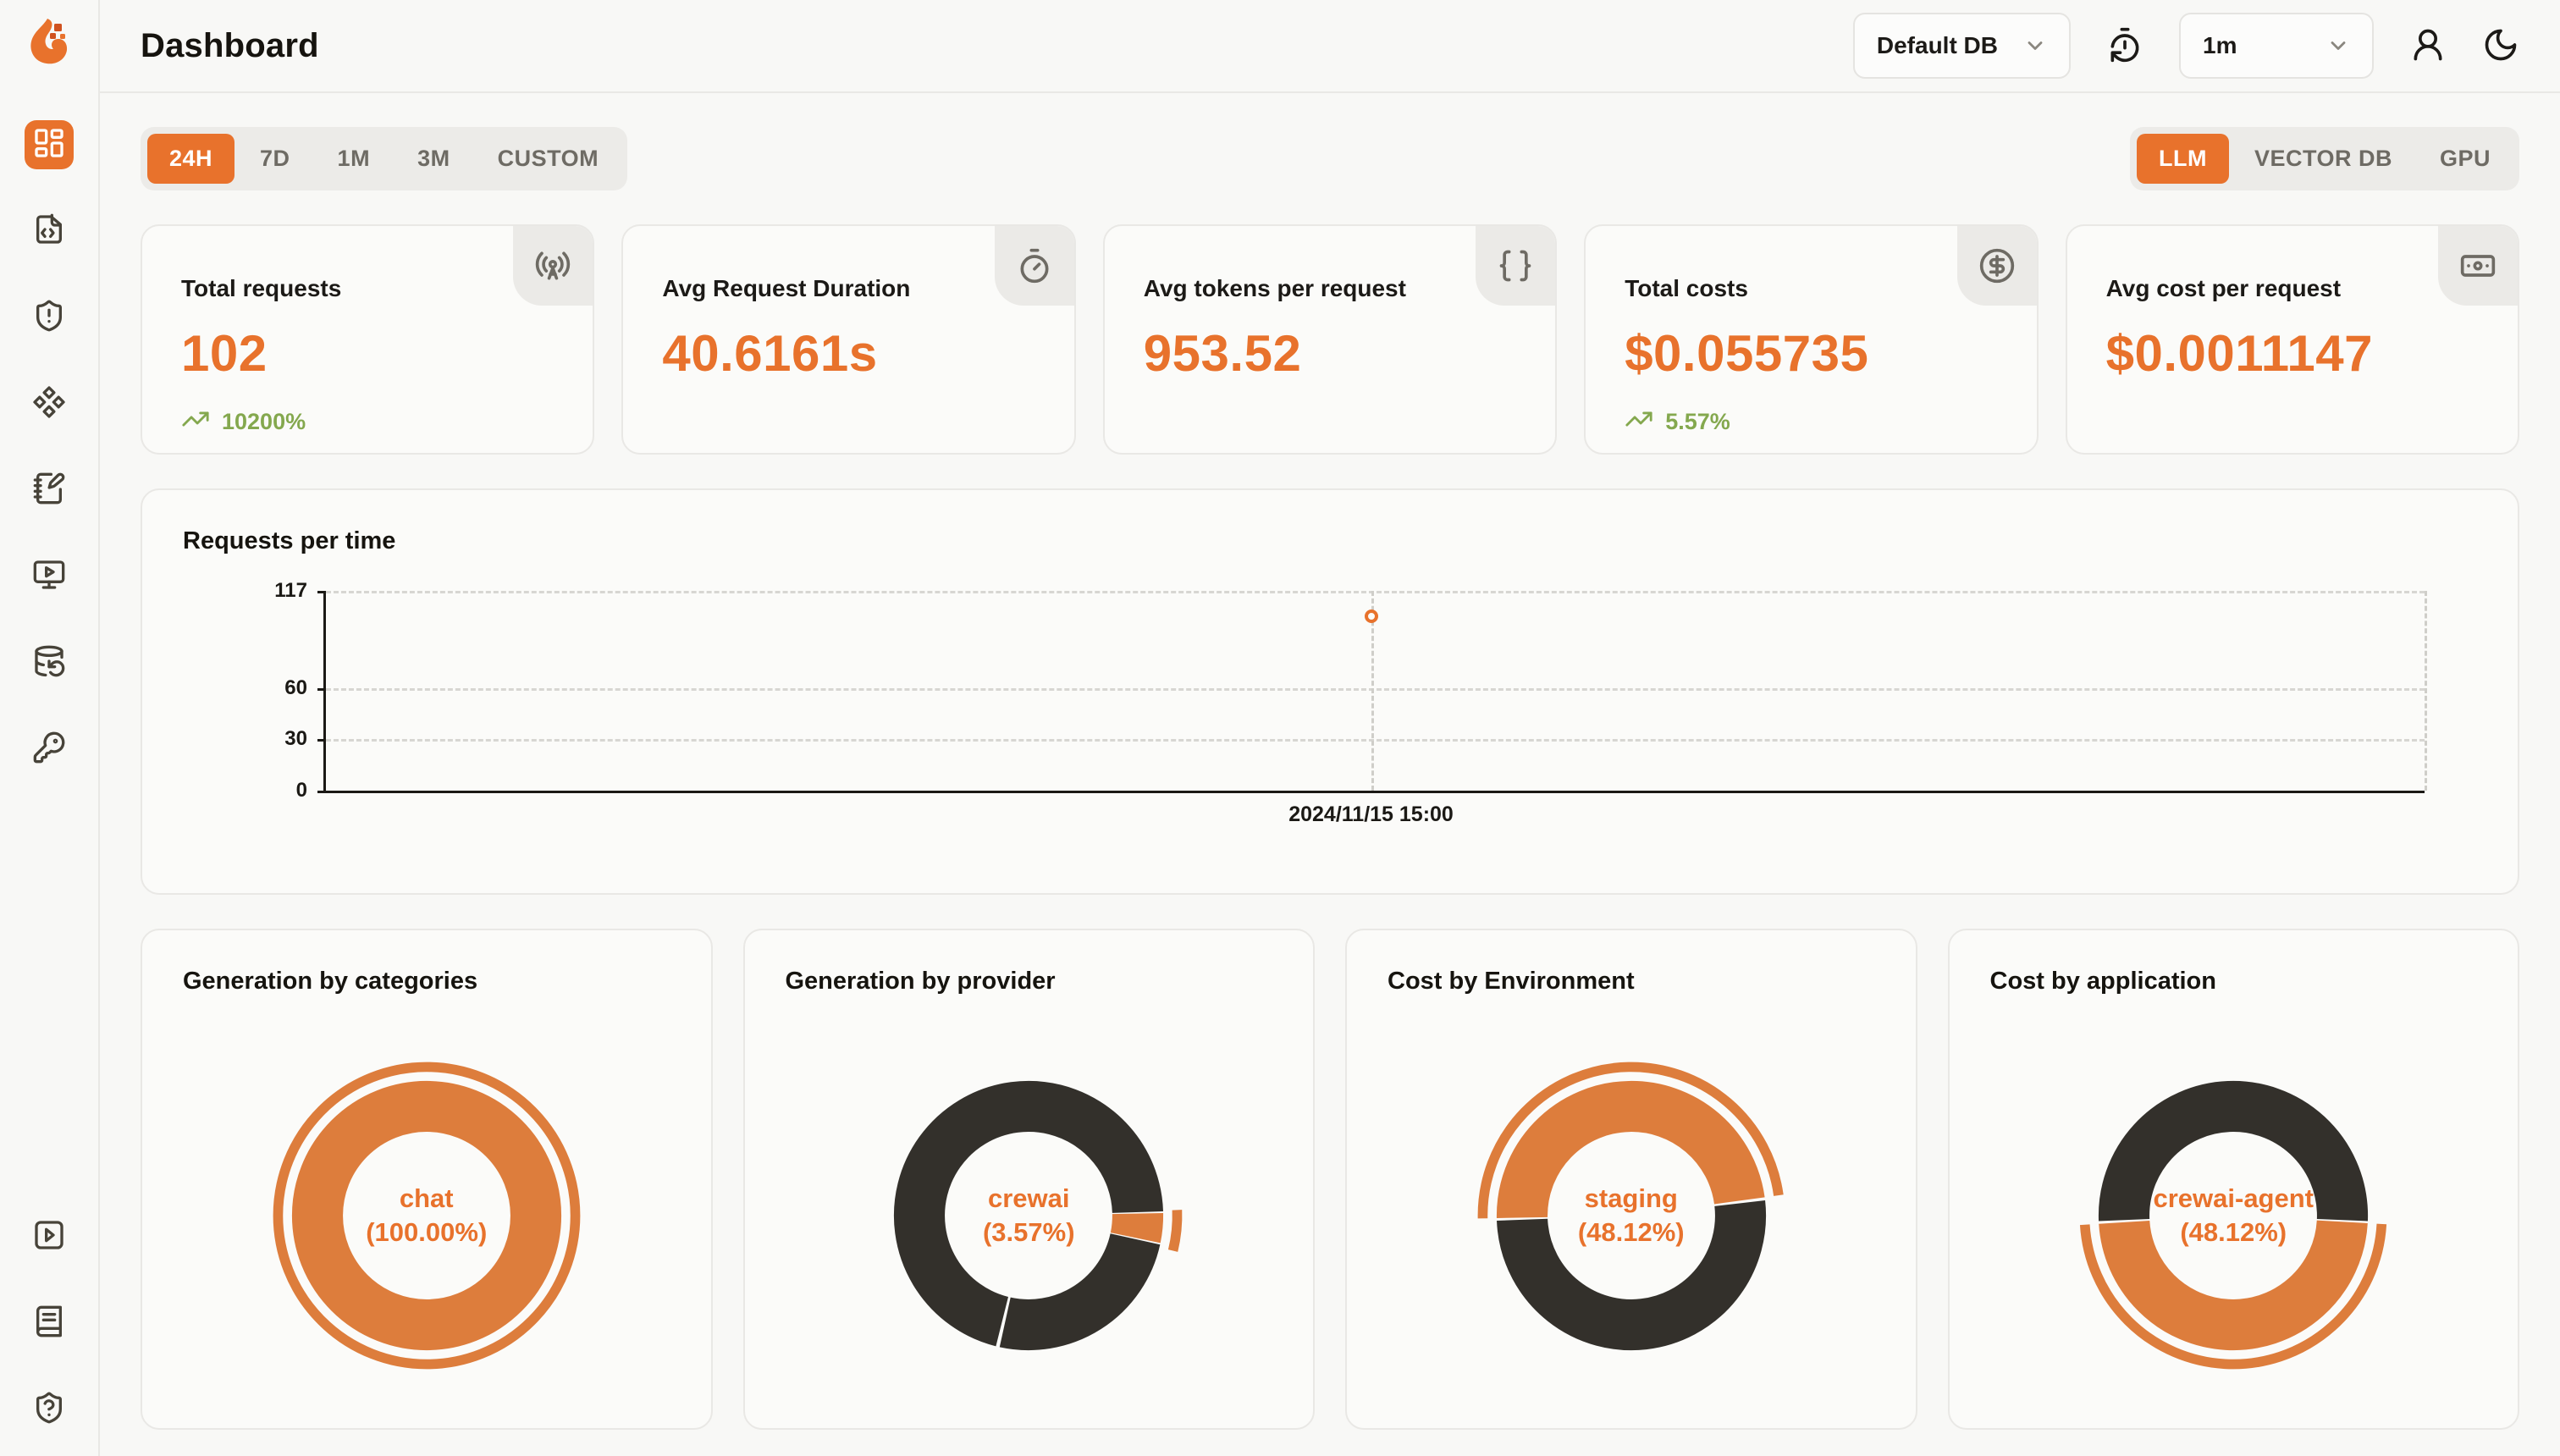 The width and height of the screenshot is (2560, 1456). What do you see at coordinates (368, 339) in the screenshot?
I see `stat-card-total-requests: Total requests 102 10200%` at bounding box center [368, 339].